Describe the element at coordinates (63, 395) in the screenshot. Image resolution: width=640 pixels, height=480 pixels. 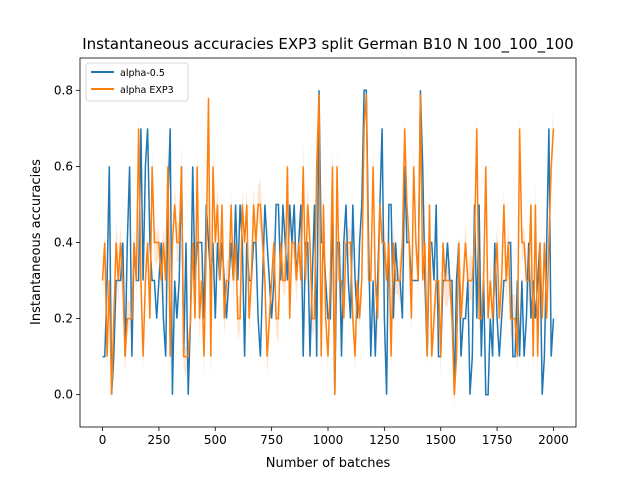
I see `y-tick-label: 0.0` at that location.